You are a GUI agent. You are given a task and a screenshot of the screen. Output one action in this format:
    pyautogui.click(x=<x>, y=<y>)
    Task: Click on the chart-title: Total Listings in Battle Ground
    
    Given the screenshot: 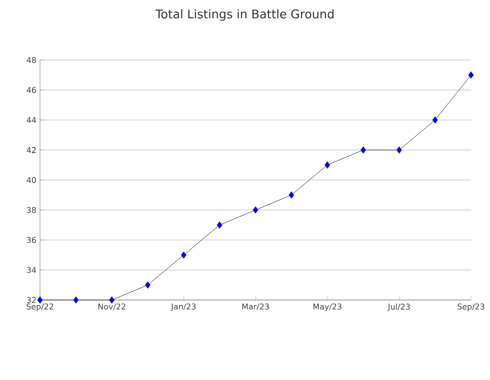 What is the action you would take?
    pyautogui.click(x=244, y=15)
    